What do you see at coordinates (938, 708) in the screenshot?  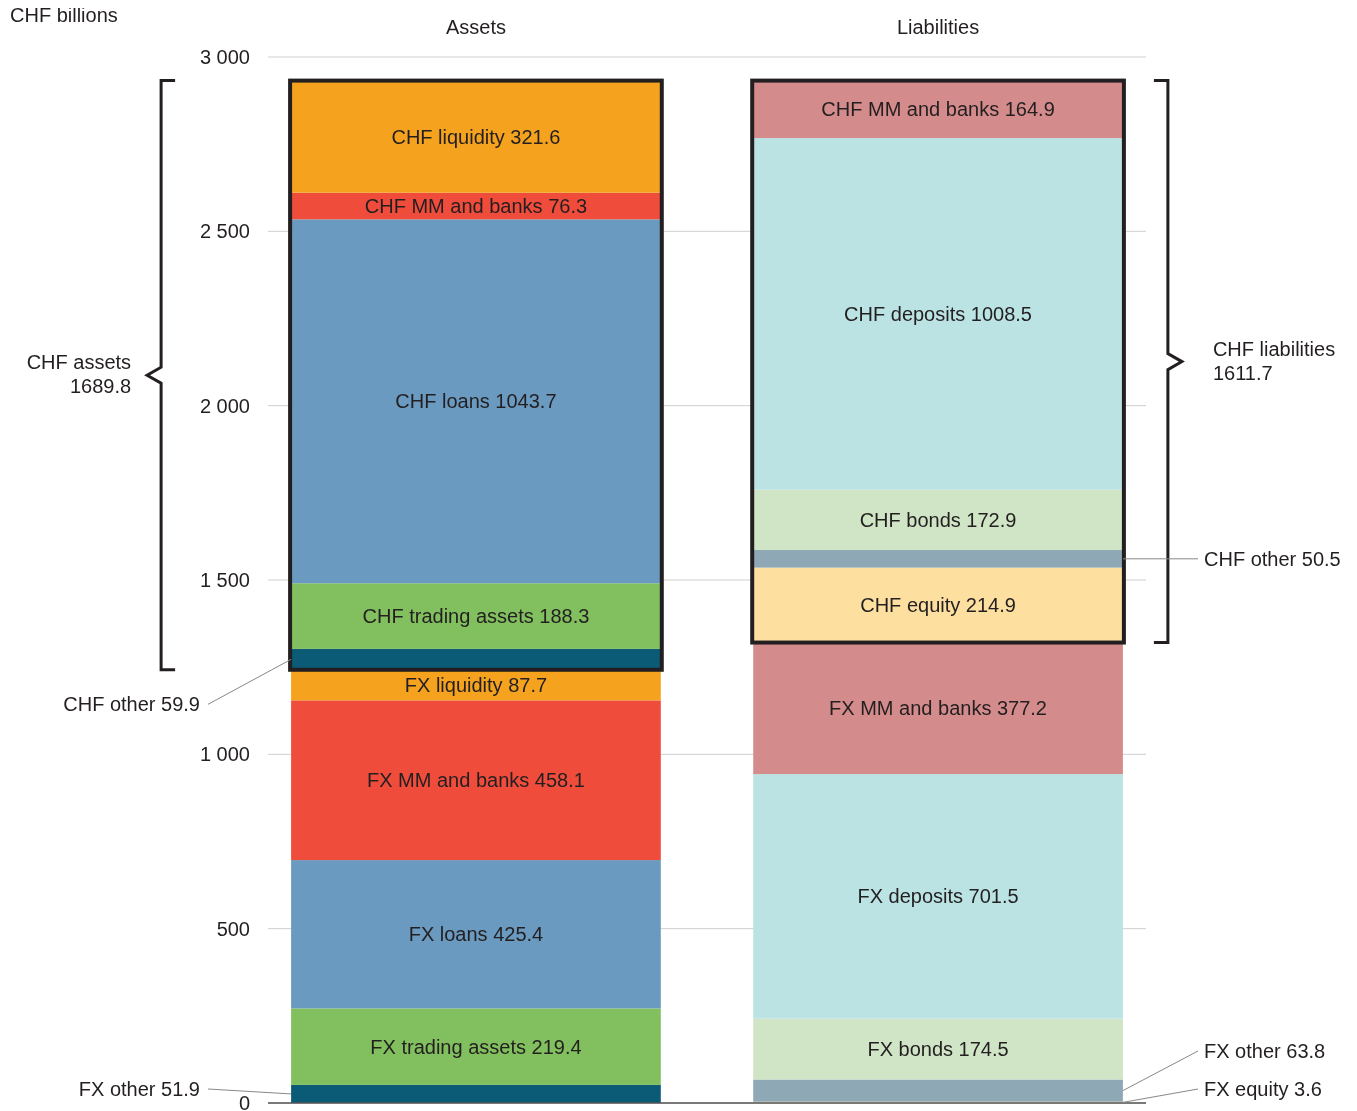 I see `data-label: FX MM and banks 377.2` at bounding box center [938, 708].